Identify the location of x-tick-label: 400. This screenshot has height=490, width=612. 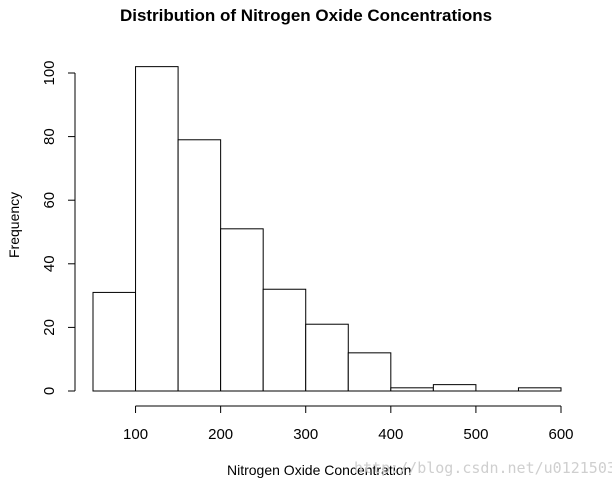
(390, 434).